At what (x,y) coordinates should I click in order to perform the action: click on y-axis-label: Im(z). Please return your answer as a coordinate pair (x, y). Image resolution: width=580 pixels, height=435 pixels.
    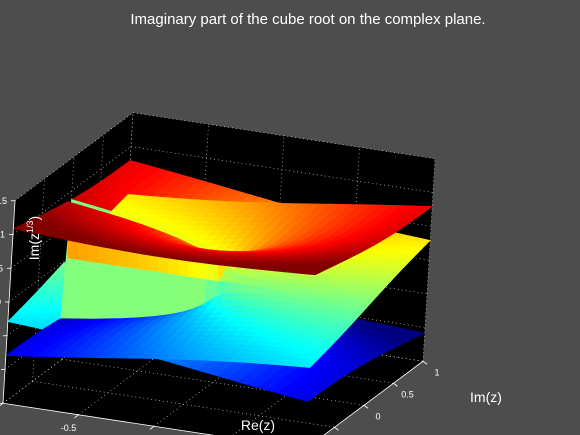
    Looking at the image, I should click on (486, 397).